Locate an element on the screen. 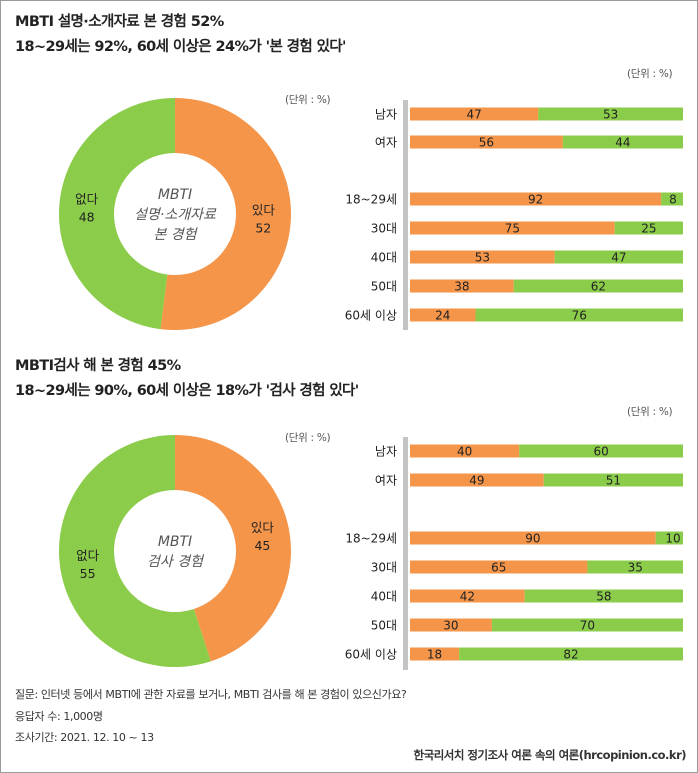 Image resolution: width=698 pixels, height=773 pixels. chart2-pie-slice-no is located at coordinates (134, 551).